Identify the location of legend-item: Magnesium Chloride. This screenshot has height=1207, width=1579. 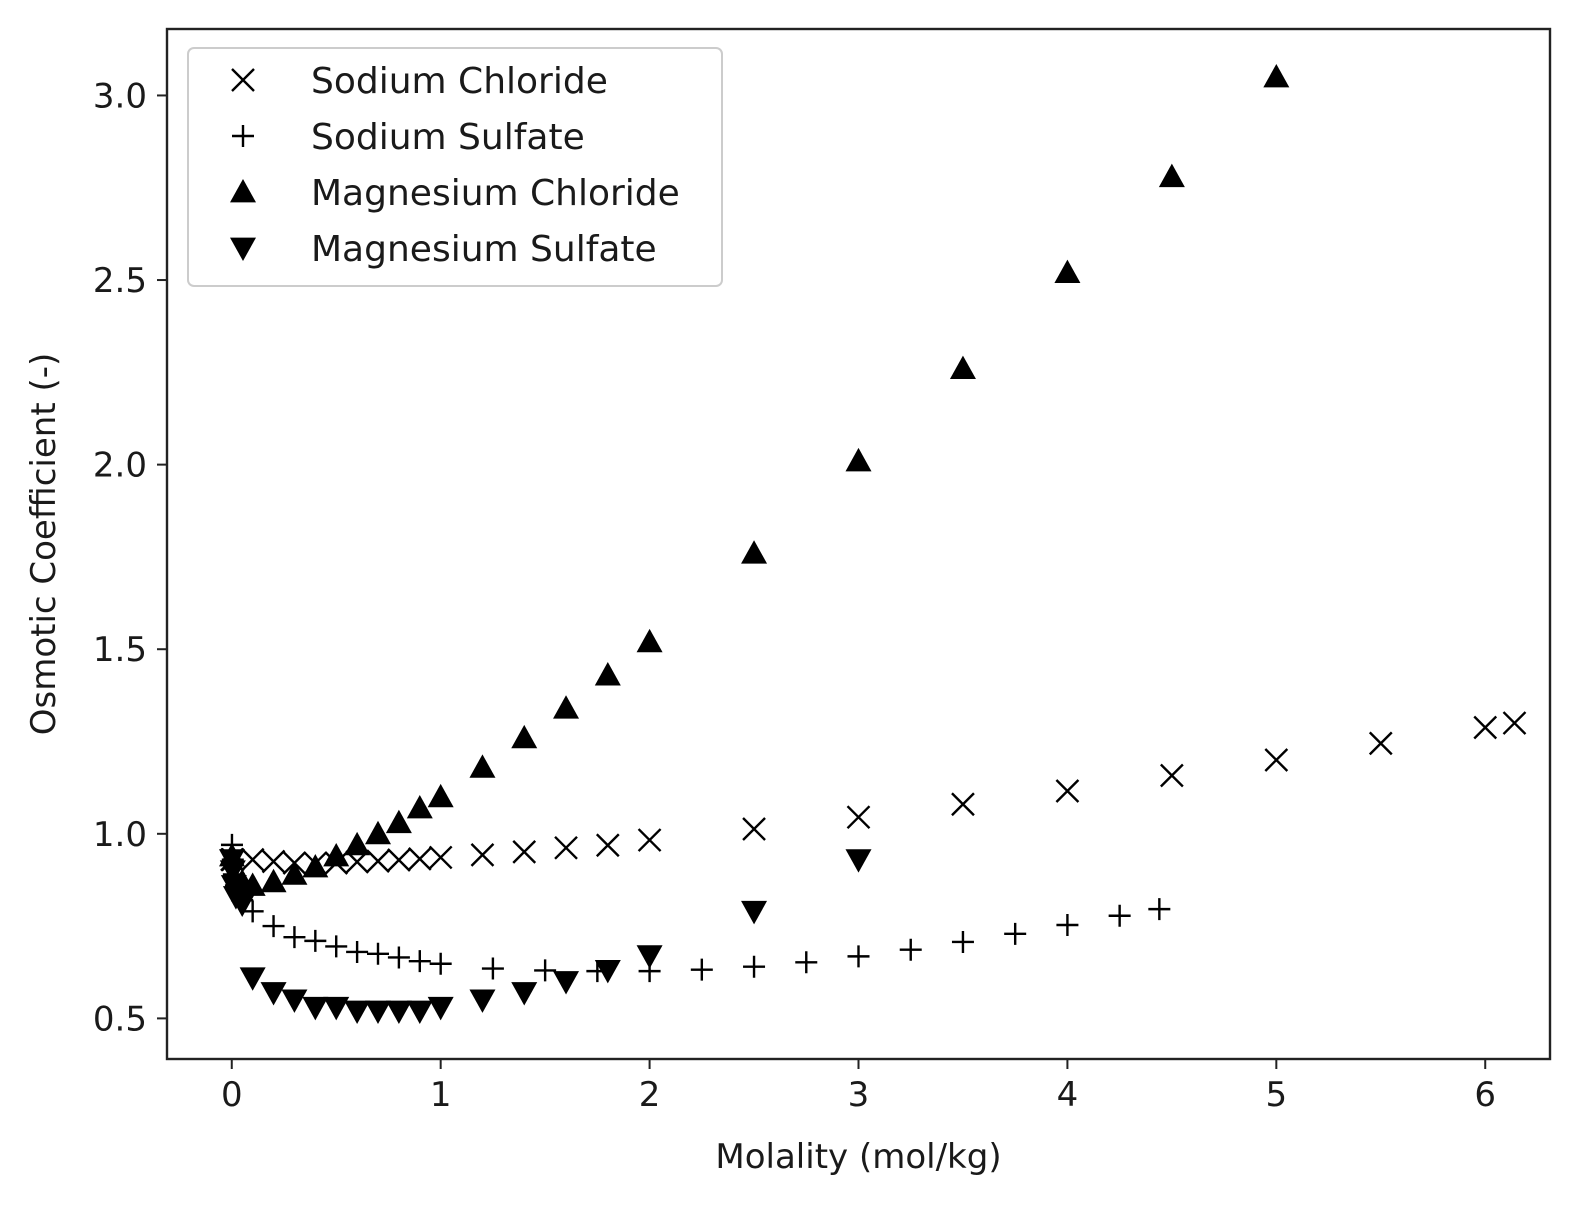
(455, 193).